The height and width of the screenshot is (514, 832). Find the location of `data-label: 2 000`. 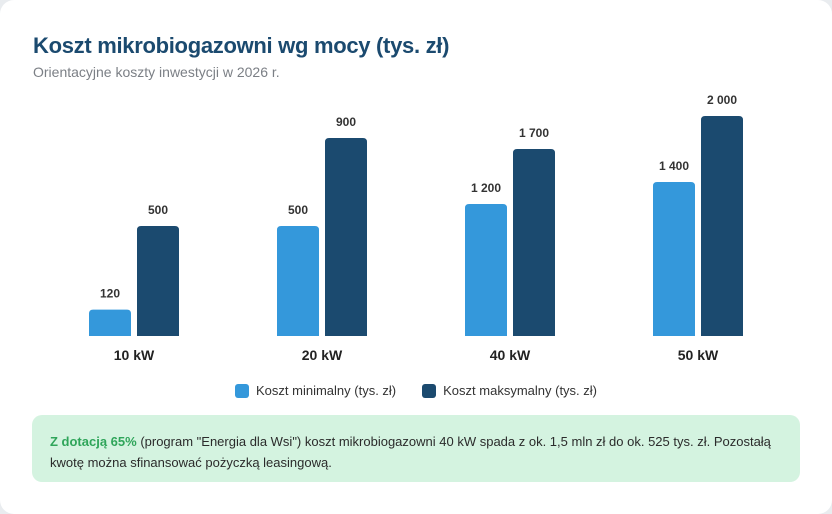

data-label: 2 000 is located at coordinates (722, 100).